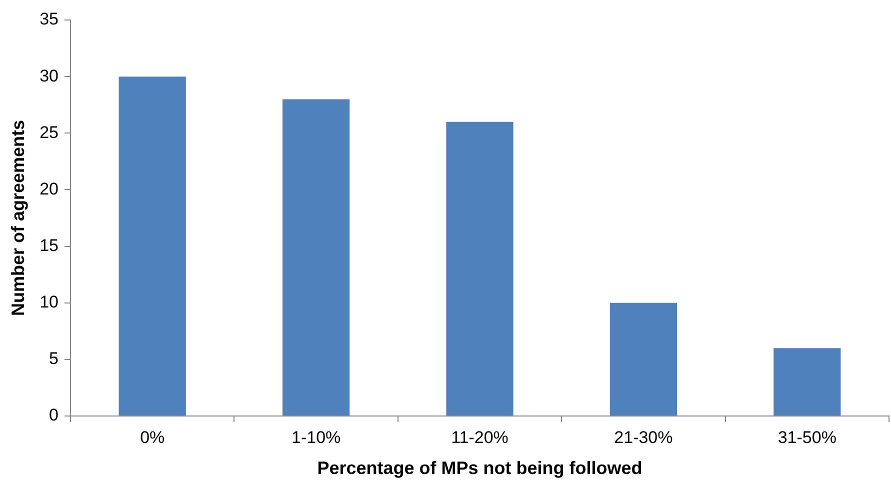 The height and width of the screenshot is (484, 891). I want to click on x-tick-label: 21-30%, so click(643, 437).